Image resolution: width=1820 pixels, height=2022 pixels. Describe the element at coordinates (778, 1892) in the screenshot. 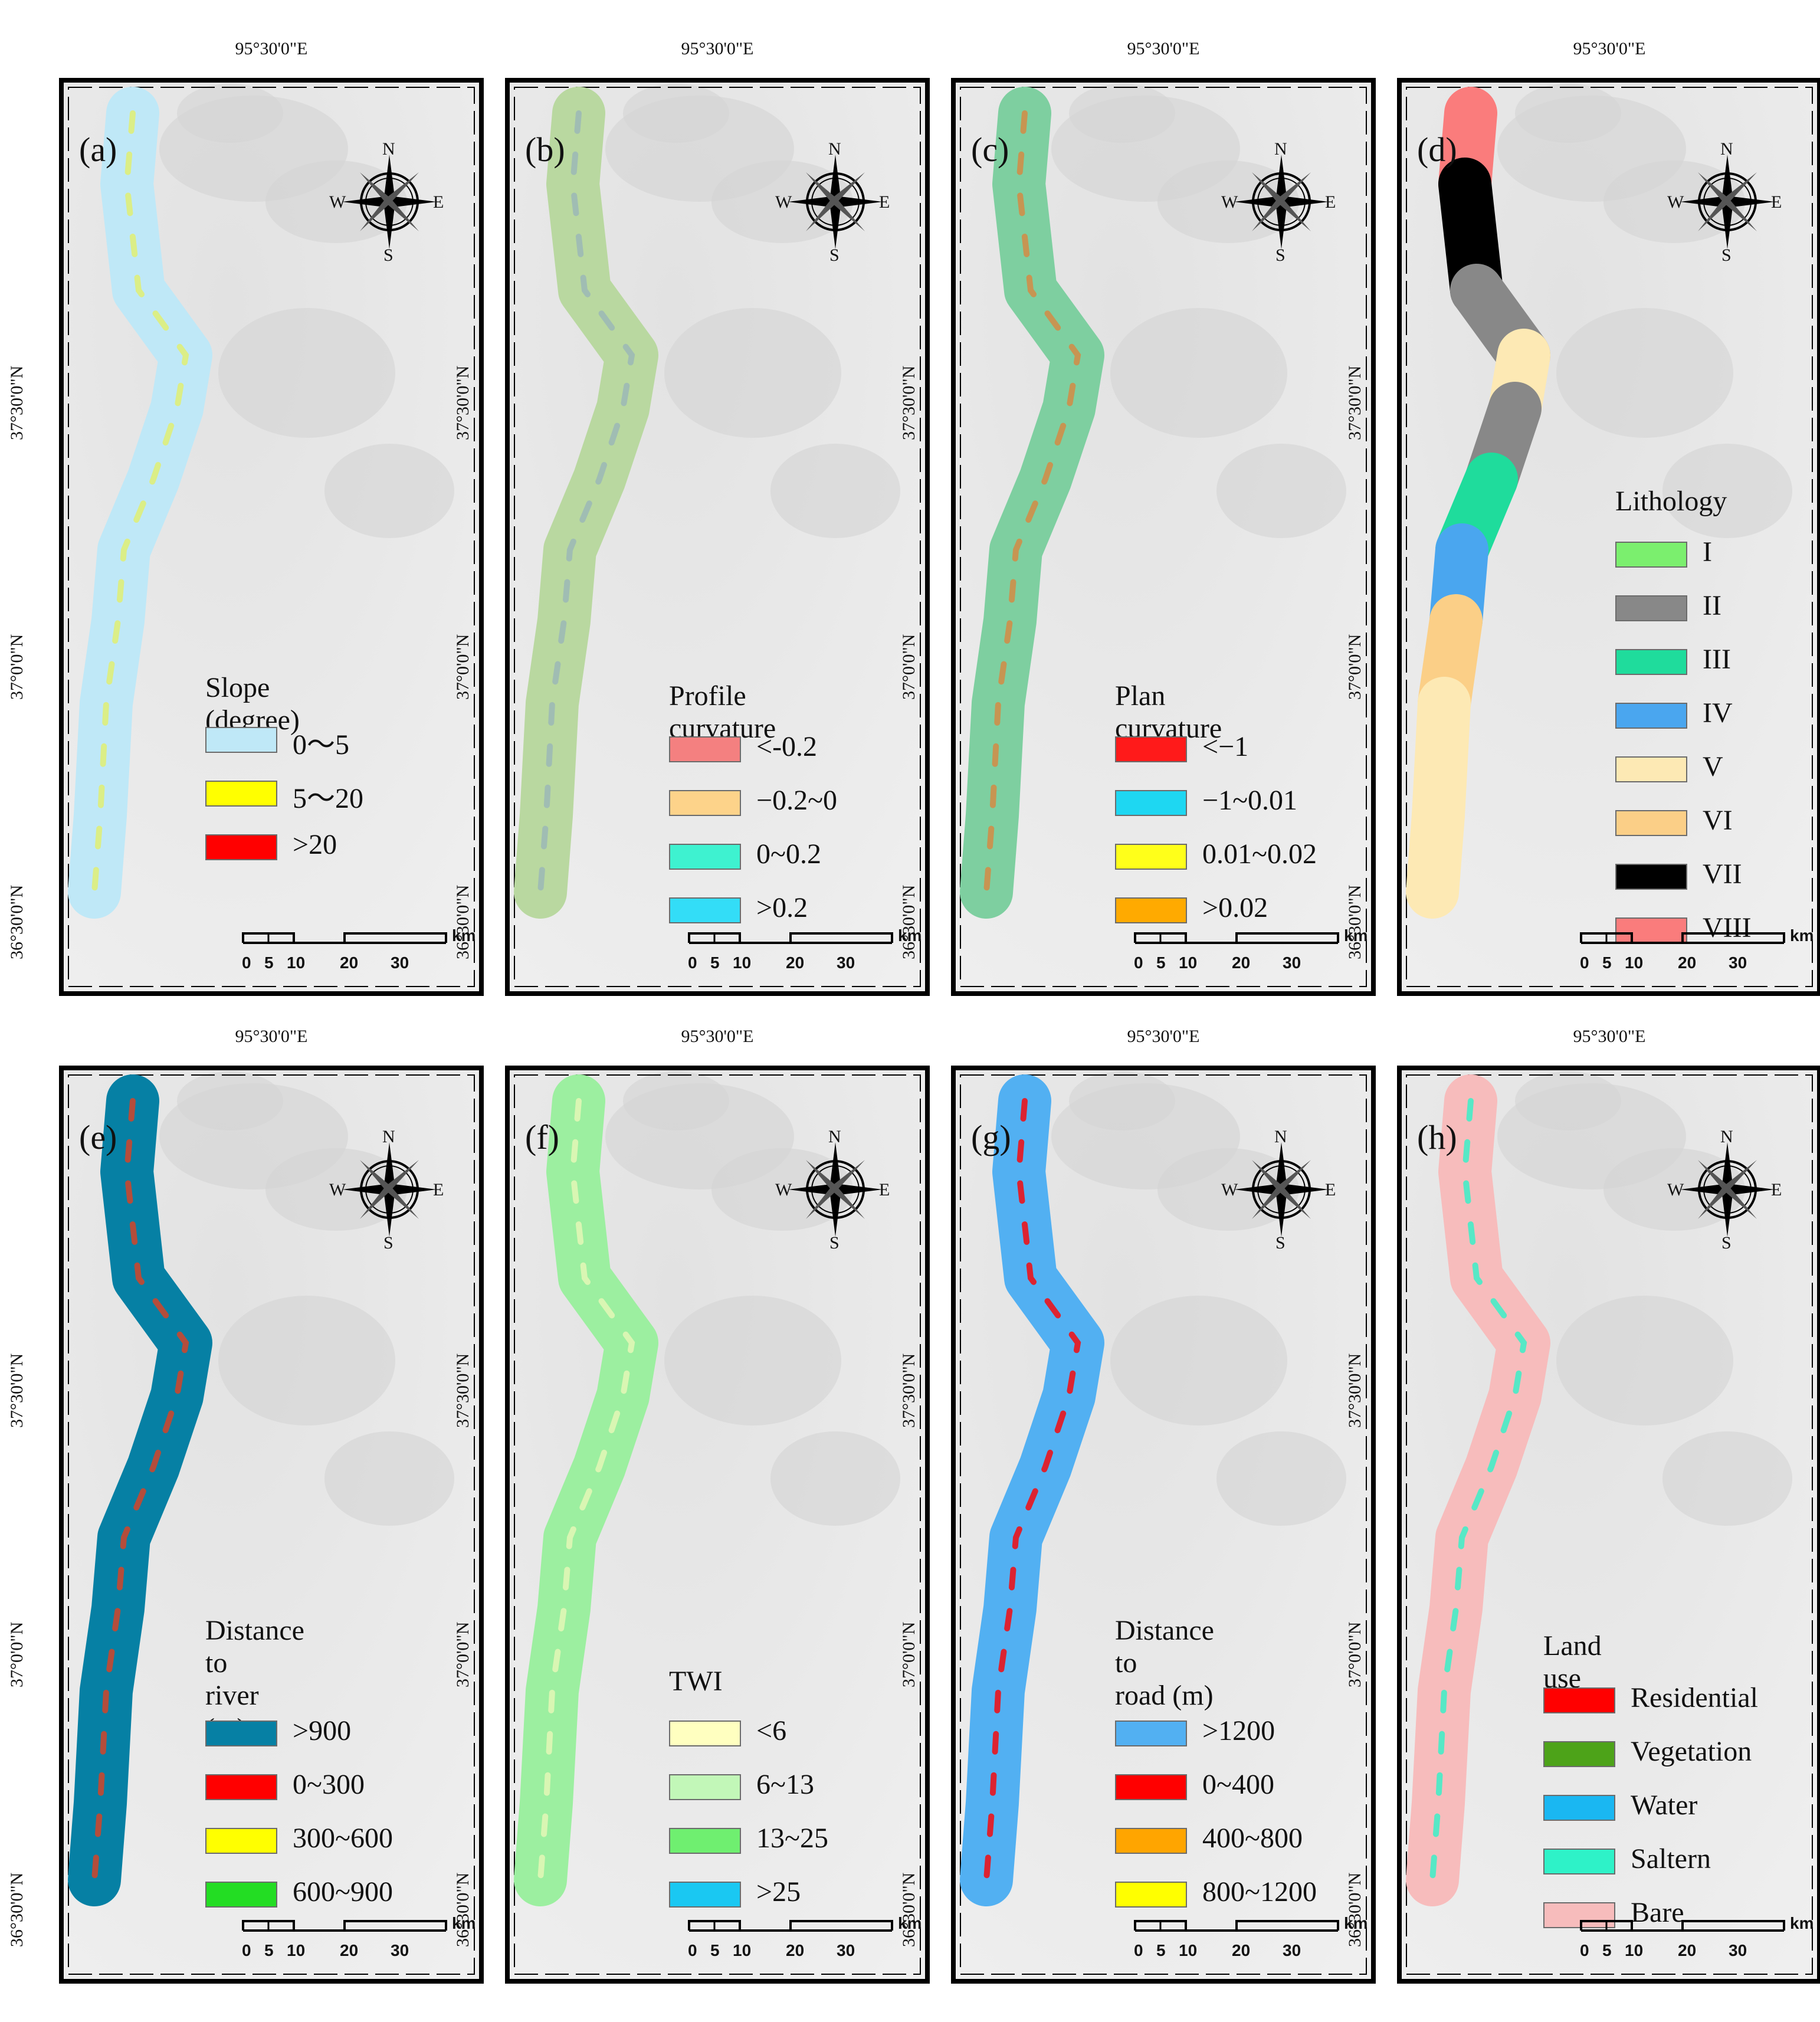

I see `legend-label: >25` at that location.